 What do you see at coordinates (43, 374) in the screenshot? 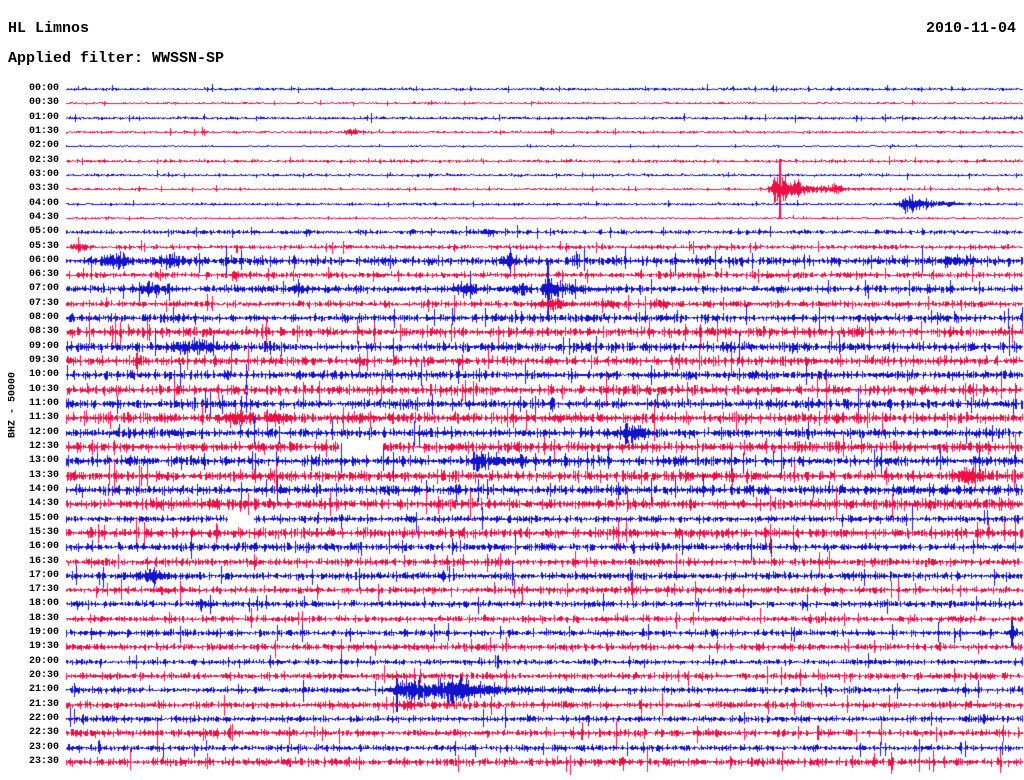
I see `row-time-label: 10:00` at bounding box center [43, 374].